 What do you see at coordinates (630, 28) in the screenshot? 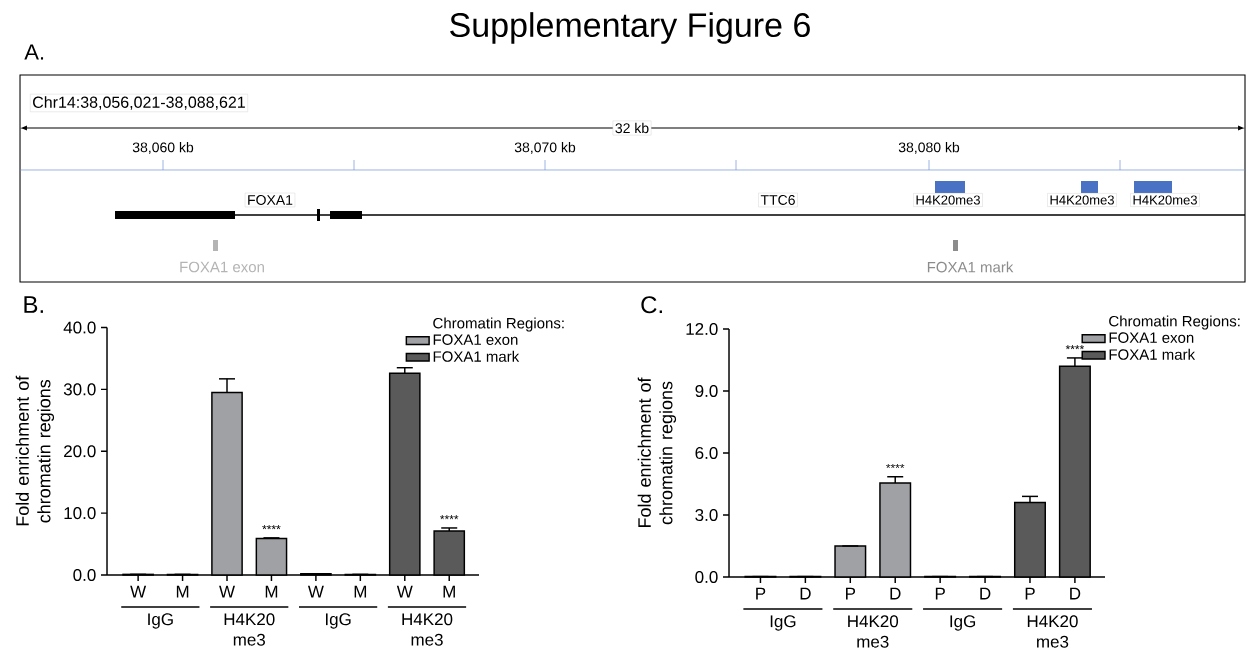
I see `text: Supplementary Figure 6` at bounding box center [630, 28].